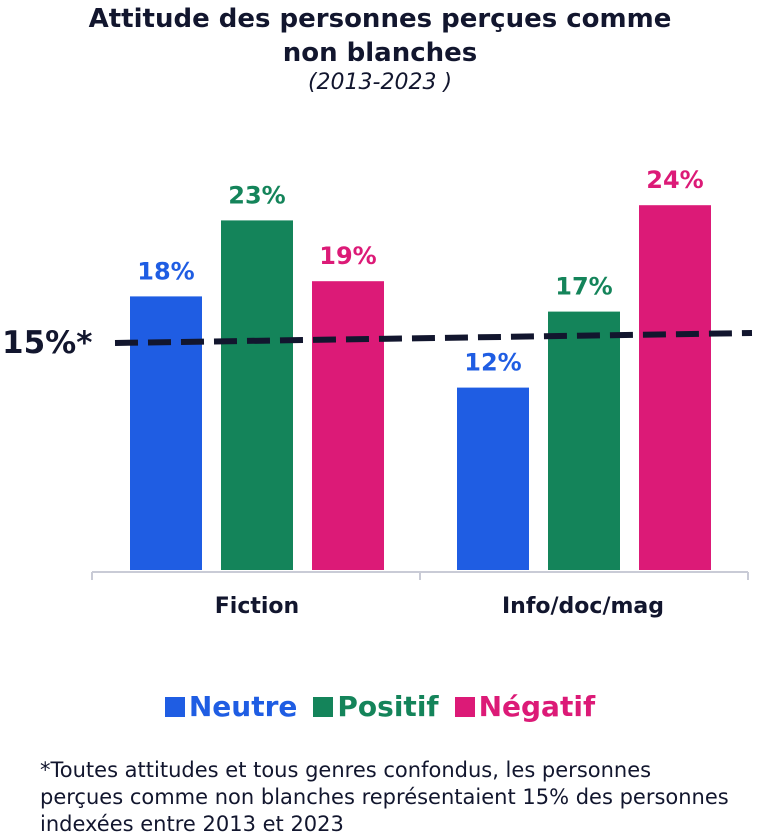 The image size is (760, 838). I want to click on bar-neutre-info-doc-mag, so click(493, 478).